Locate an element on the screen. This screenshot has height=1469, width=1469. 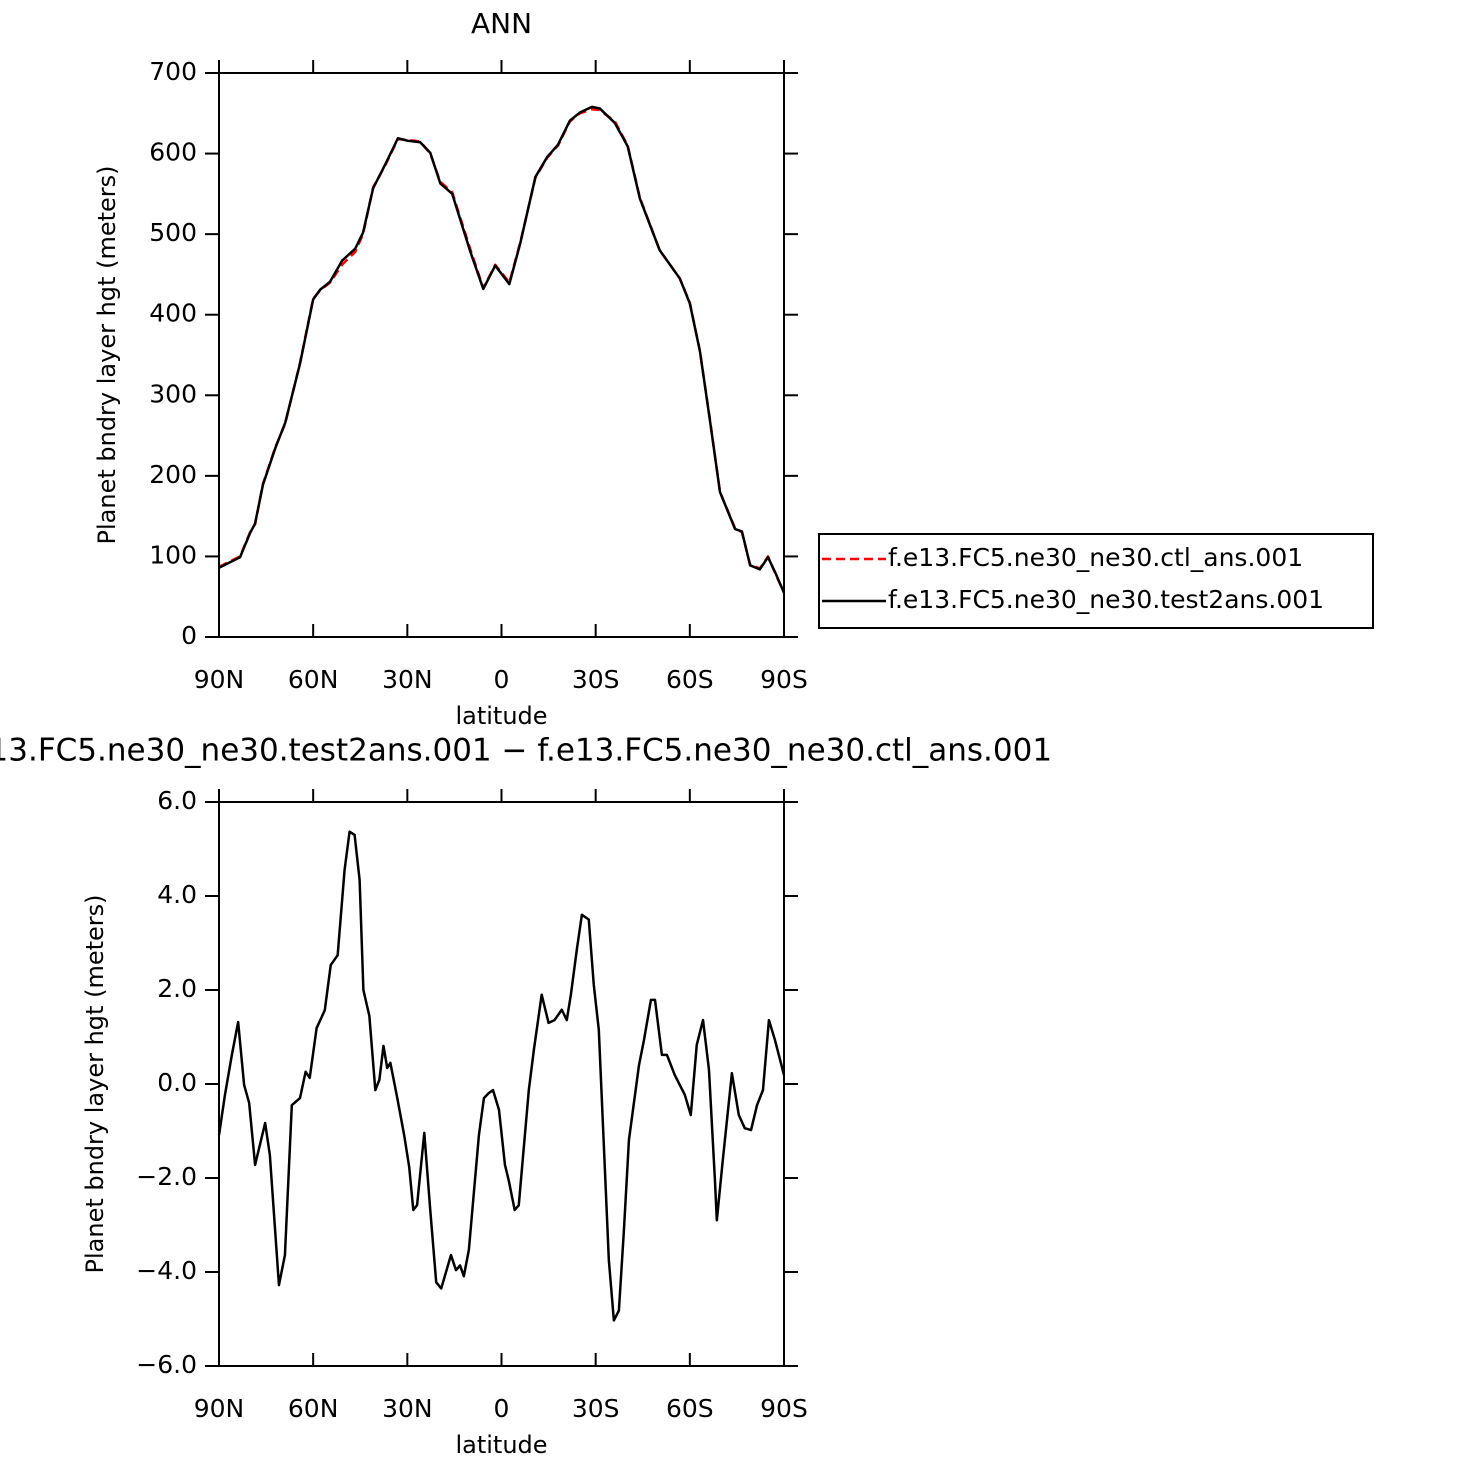
y-tick-label: 0.0 is located at coordinates (177, 1082).